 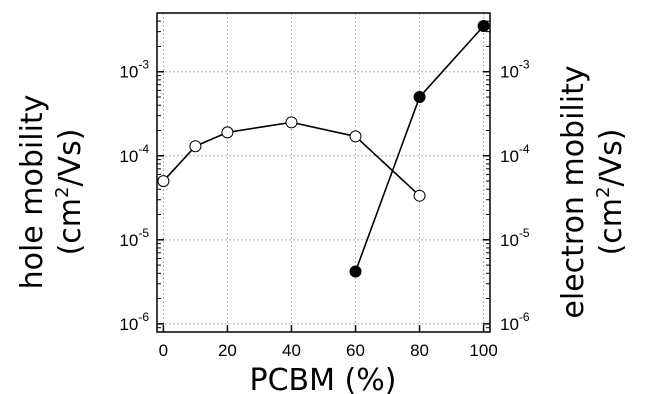 I want to click on x-tick-label: 80, so click(x=419, y=350).